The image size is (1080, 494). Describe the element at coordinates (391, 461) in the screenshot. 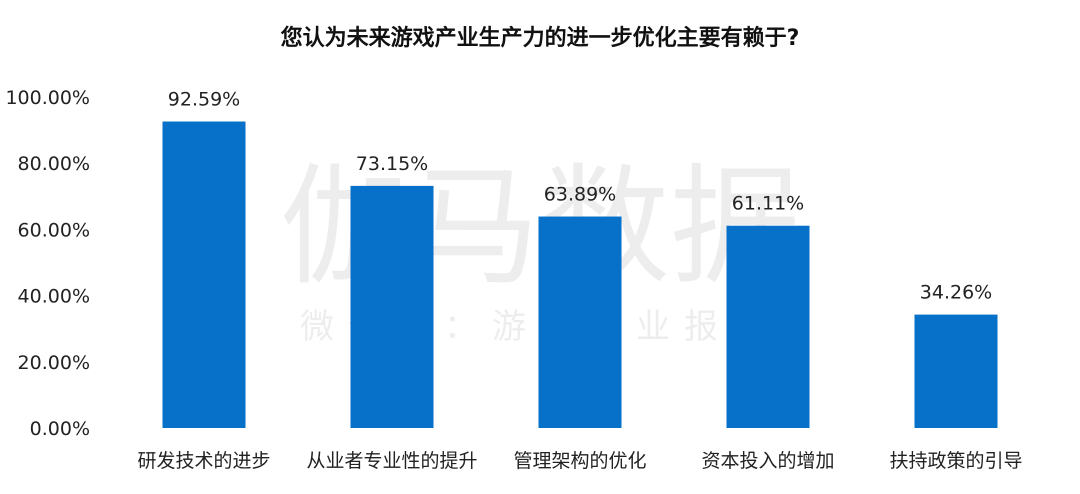

I see `x-tick-label: 从业者专业性的提升` at that location.